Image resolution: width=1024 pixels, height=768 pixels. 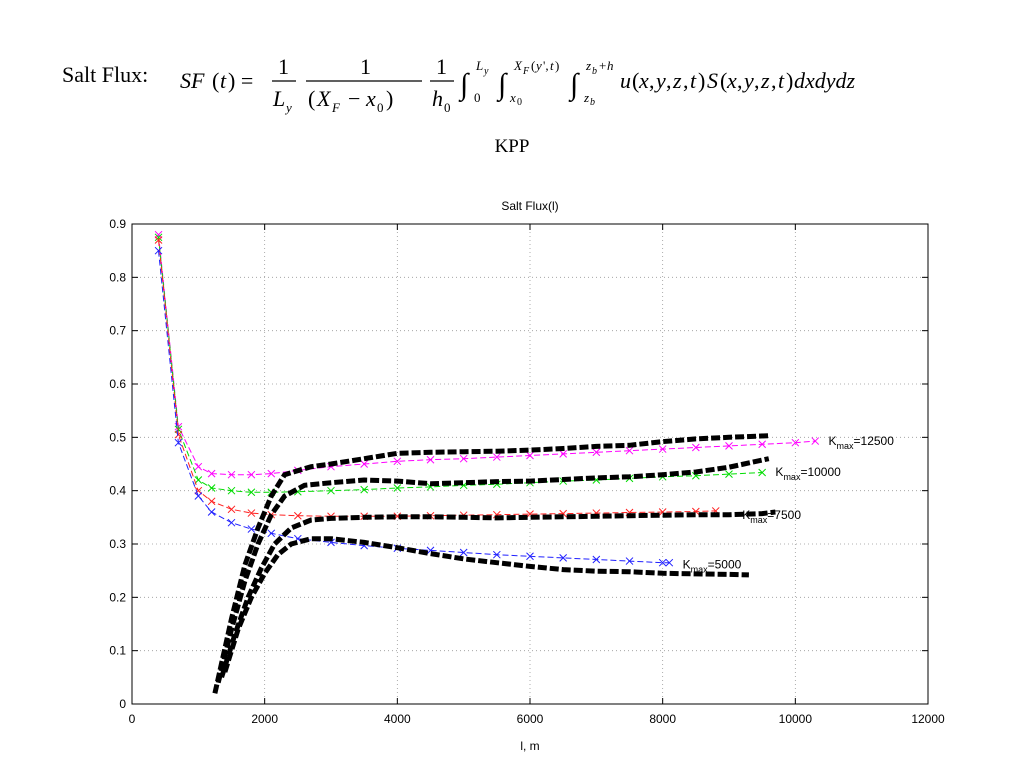 I want to click on x-tick-label: 6000, so click(x=530, y=719).